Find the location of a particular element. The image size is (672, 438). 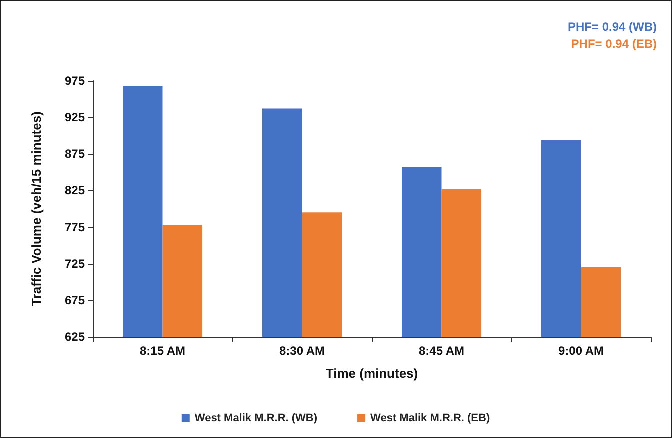

y-tick-label: 625 is located at coordinates (75, 337).